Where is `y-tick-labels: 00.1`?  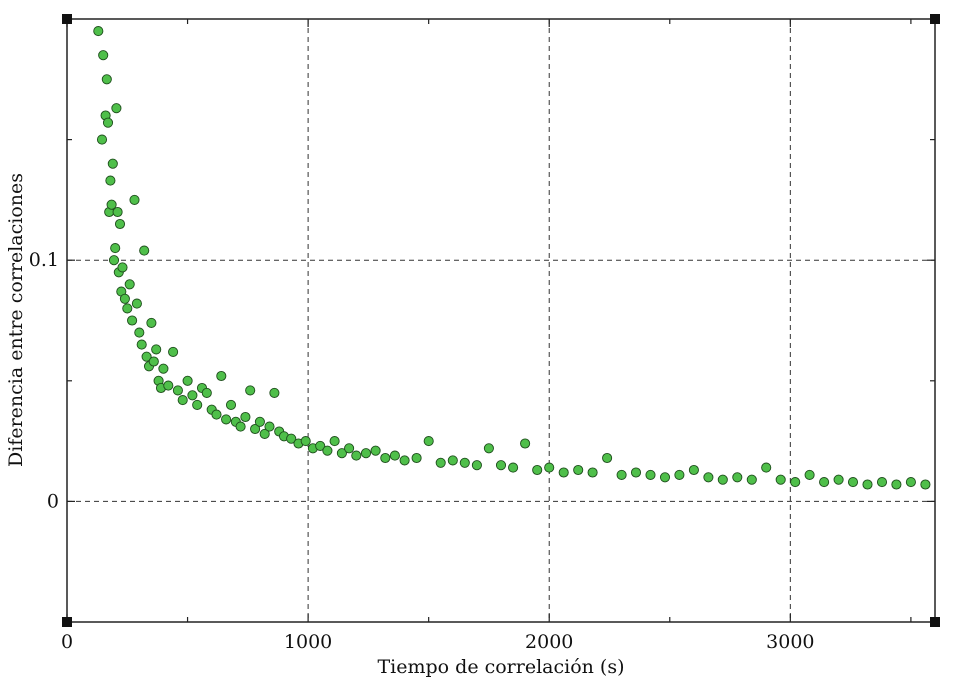
y-tick-labels: 00.1 is located at coordinates (44, 380).